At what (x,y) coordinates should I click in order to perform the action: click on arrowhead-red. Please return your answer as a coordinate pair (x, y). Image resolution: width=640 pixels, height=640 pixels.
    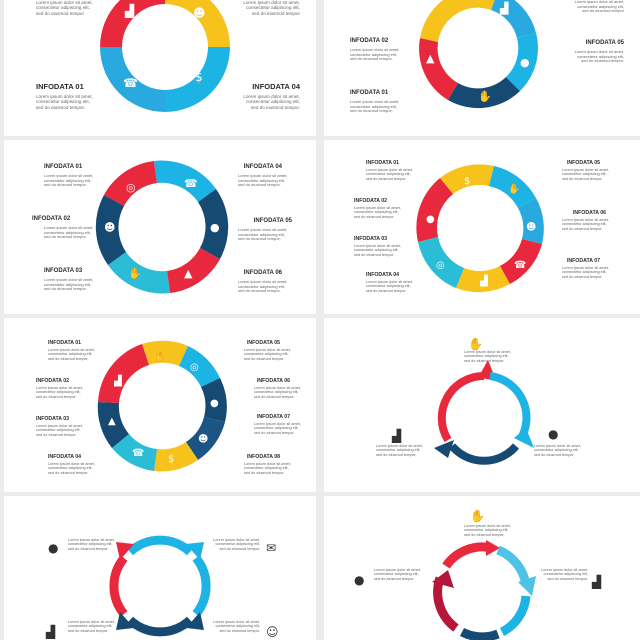
    Looking at the image, I should click on (493, 548).